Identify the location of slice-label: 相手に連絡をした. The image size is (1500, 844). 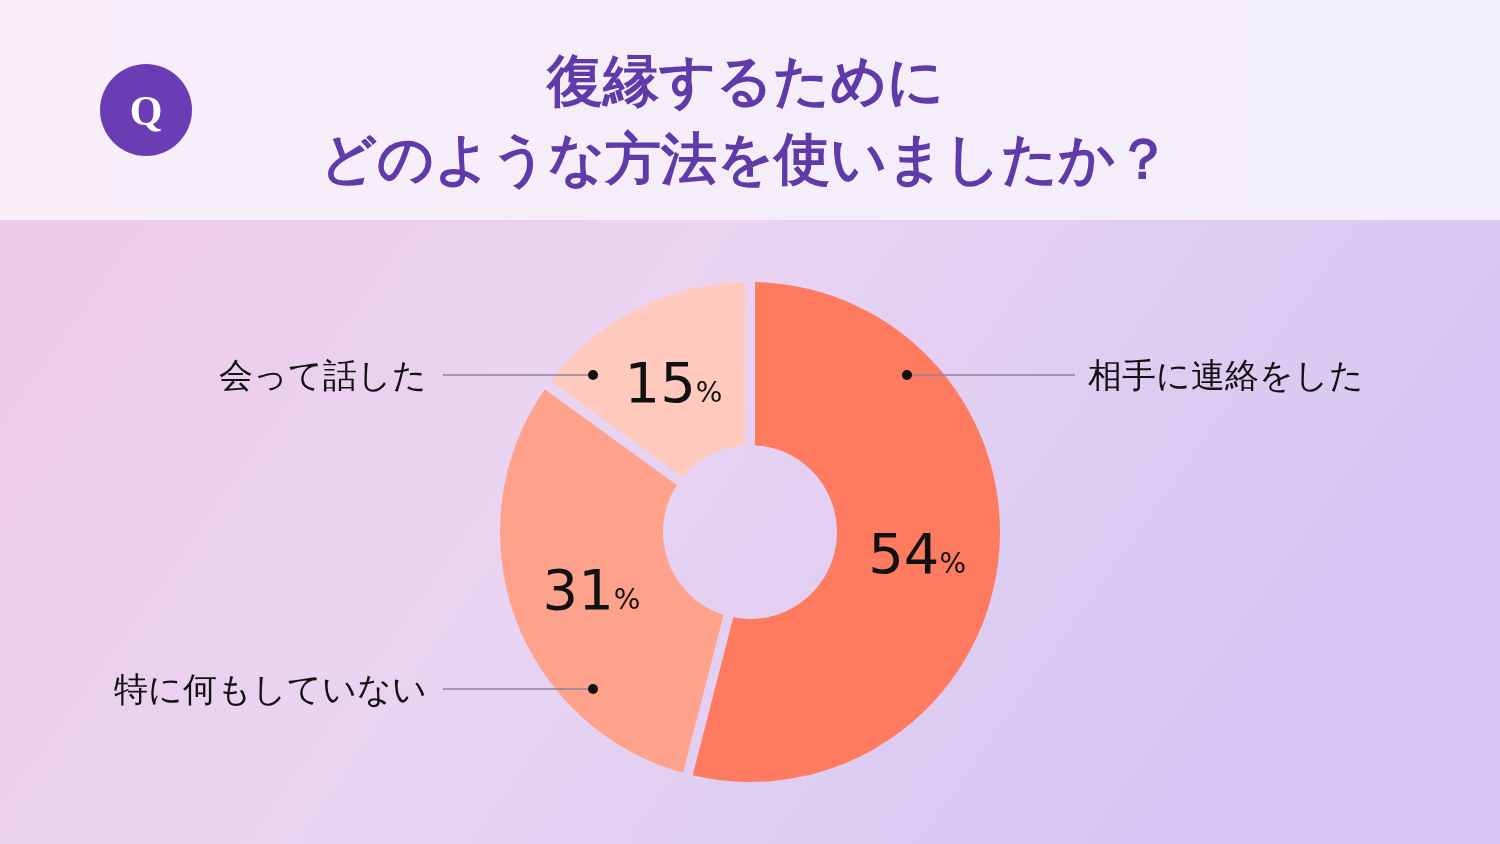
(1226, 375).